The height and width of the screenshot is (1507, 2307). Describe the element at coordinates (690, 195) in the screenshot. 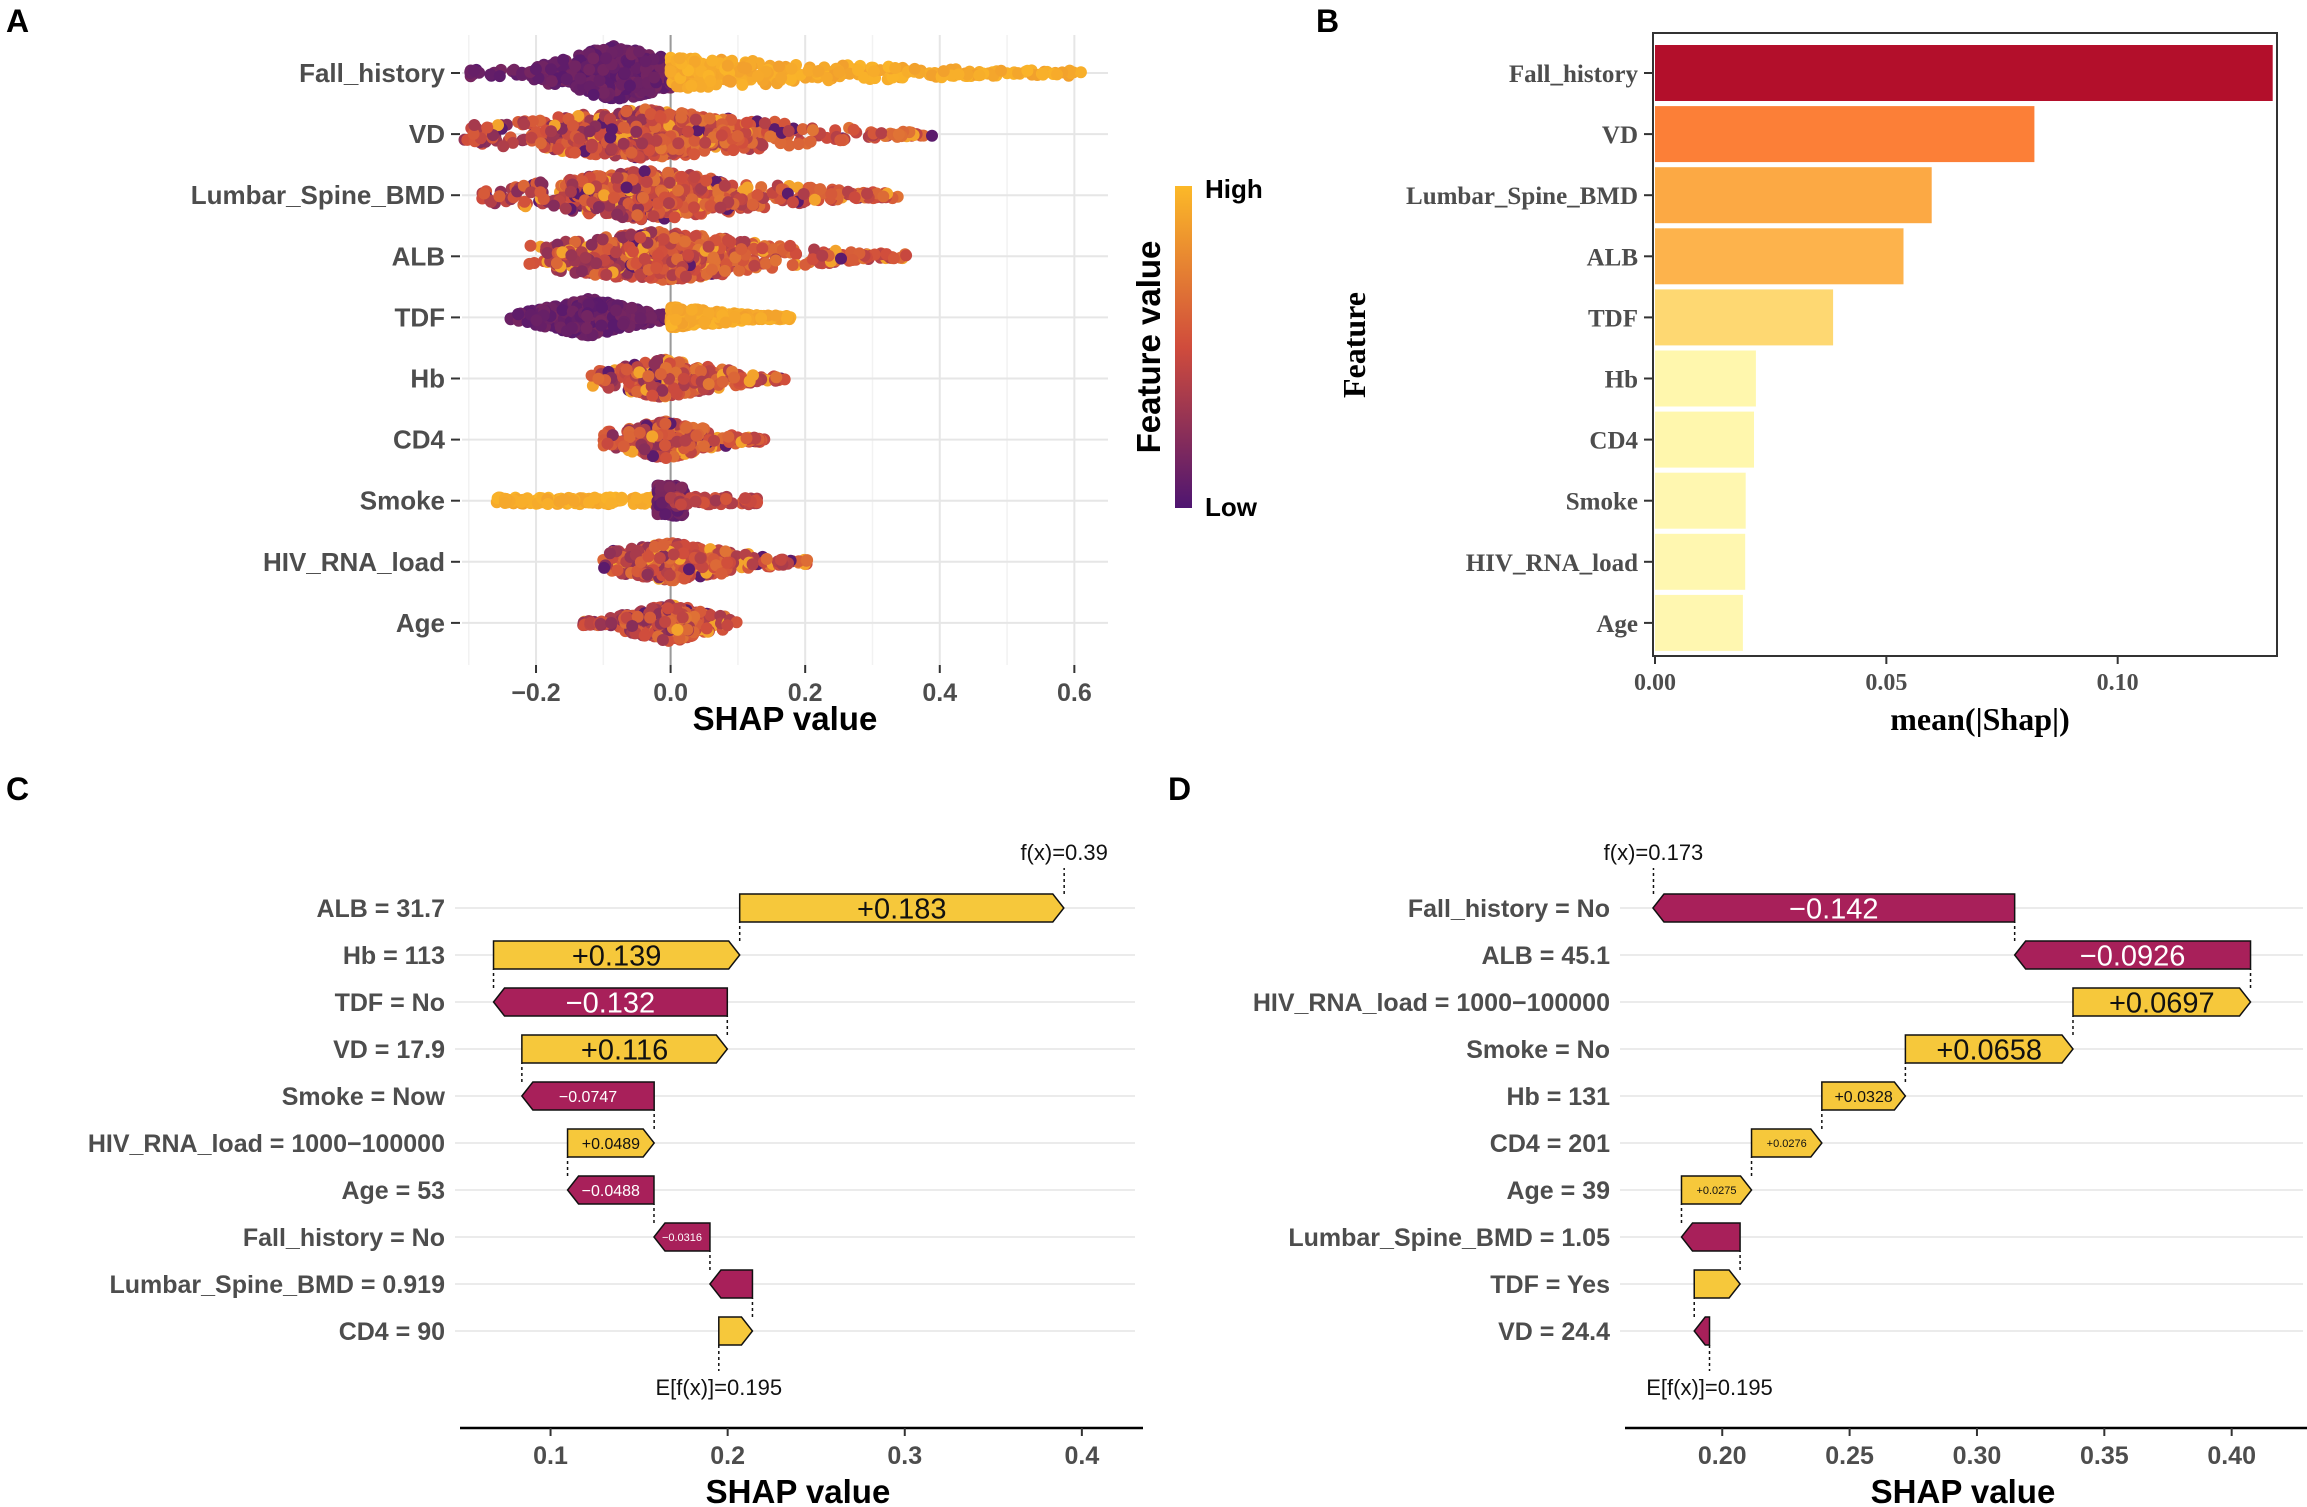

I see `beeswarm-row-Lumbar_Spine_BMD` at that location.